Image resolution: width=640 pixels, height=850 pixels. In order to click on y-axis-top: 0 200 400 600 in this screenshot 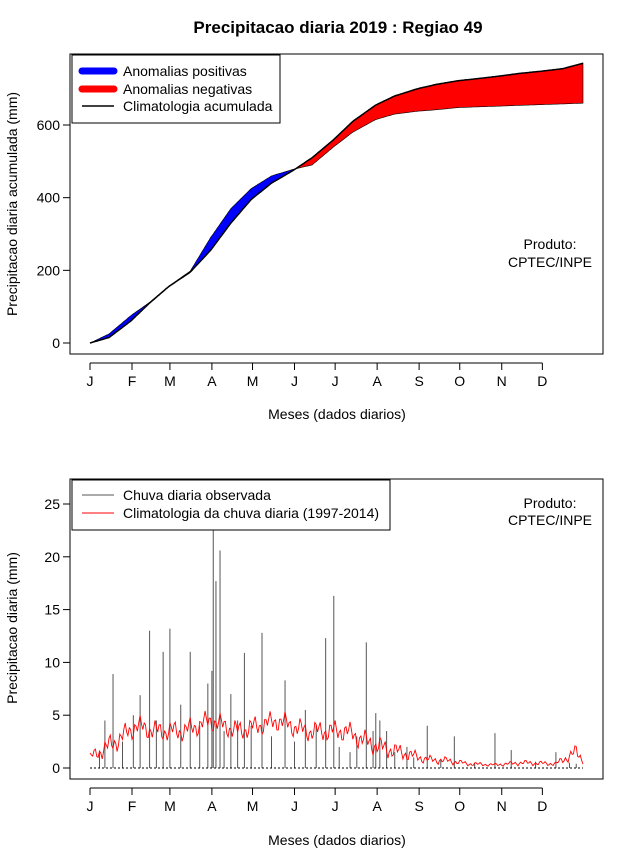, I will do `click(53, 234)`.